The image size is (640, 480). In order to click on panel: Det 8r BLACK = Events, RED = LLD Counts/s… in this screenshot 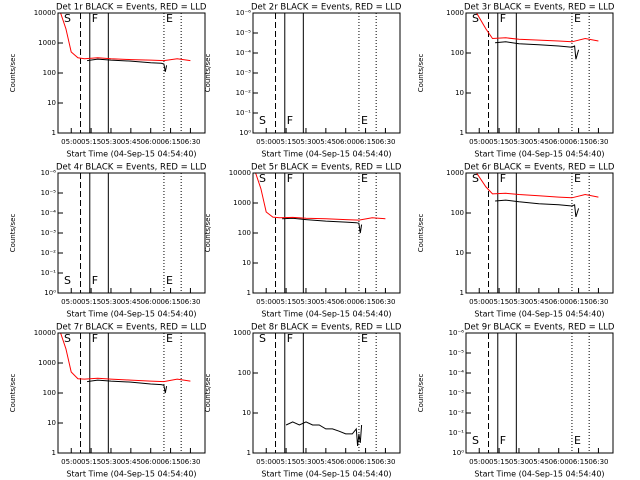, I will do `click(303, 401)`.